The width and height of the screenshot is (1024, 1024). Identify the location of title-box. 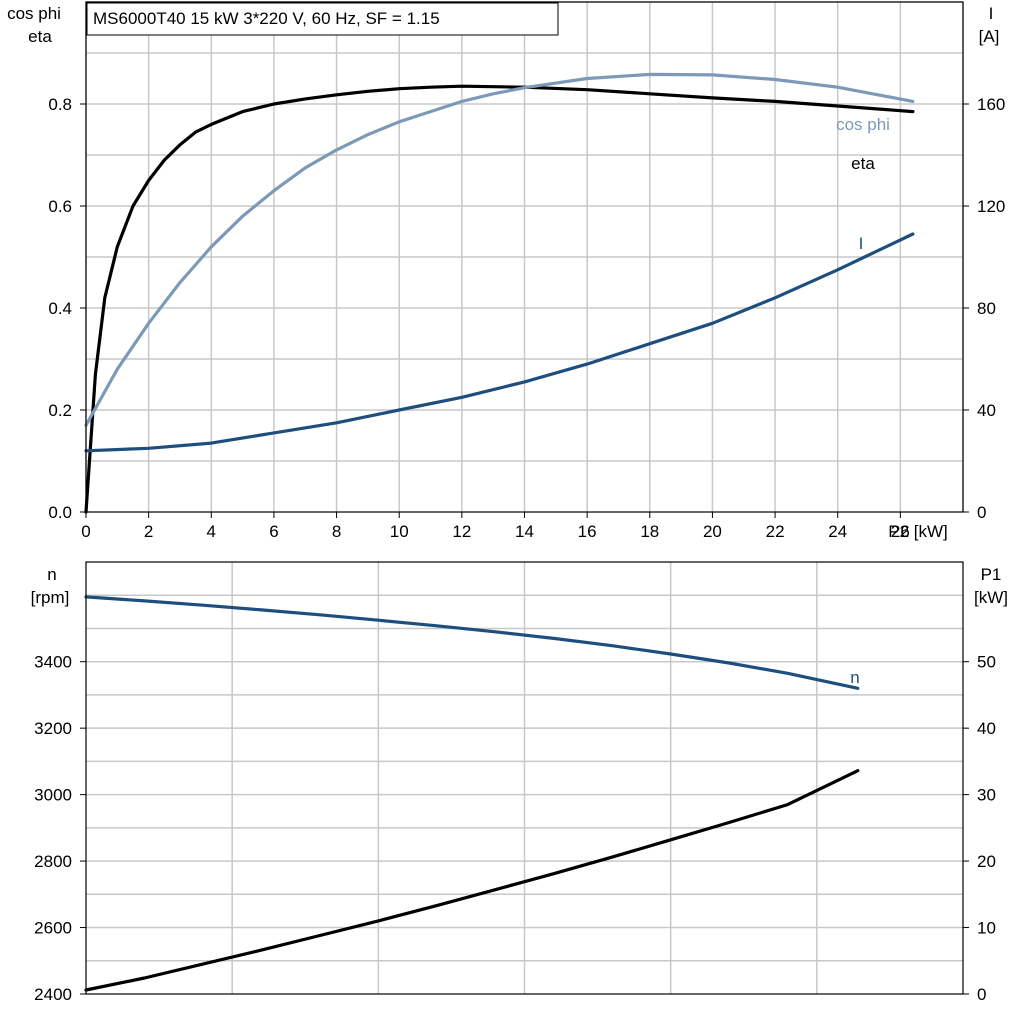
(322, 19).